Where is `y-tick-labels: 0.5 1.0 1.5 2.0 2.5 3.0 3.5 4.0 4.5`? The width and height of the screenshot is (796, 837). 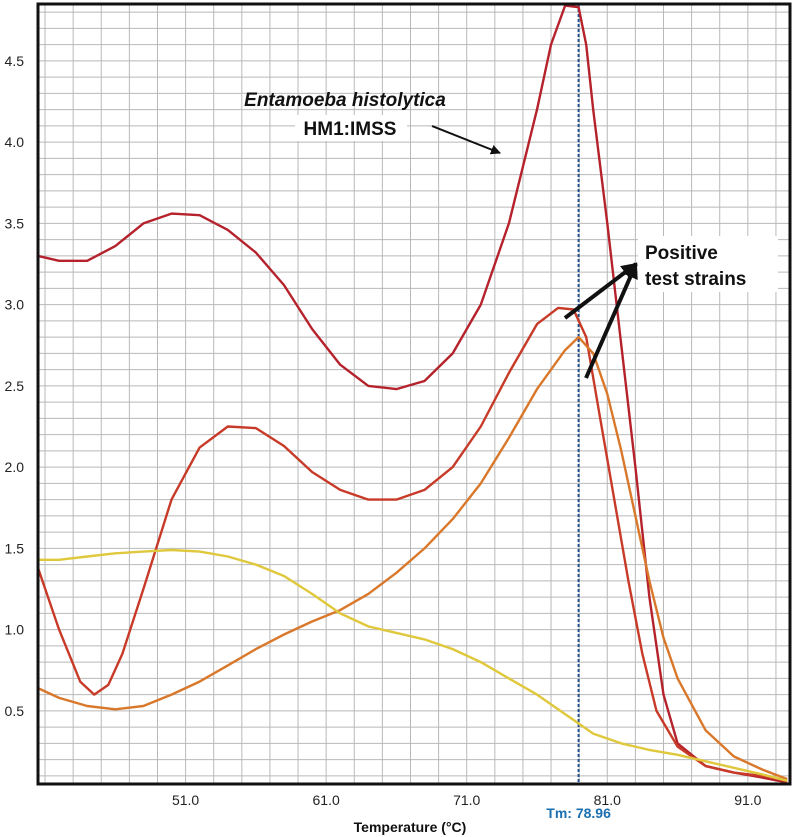
y-tick-labels: 0.5 1.0 1.5 2.0 2.5 3.0 3.5 4.0 4.5 is located at coordinates (15, 386).